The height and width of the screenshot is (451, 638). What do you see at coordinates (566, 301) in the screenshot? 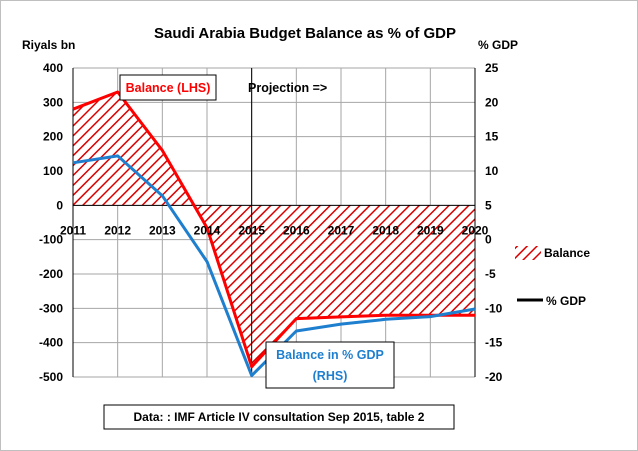
I see `legend-gdp-label: % GDP` at bounding box center [566, 301].